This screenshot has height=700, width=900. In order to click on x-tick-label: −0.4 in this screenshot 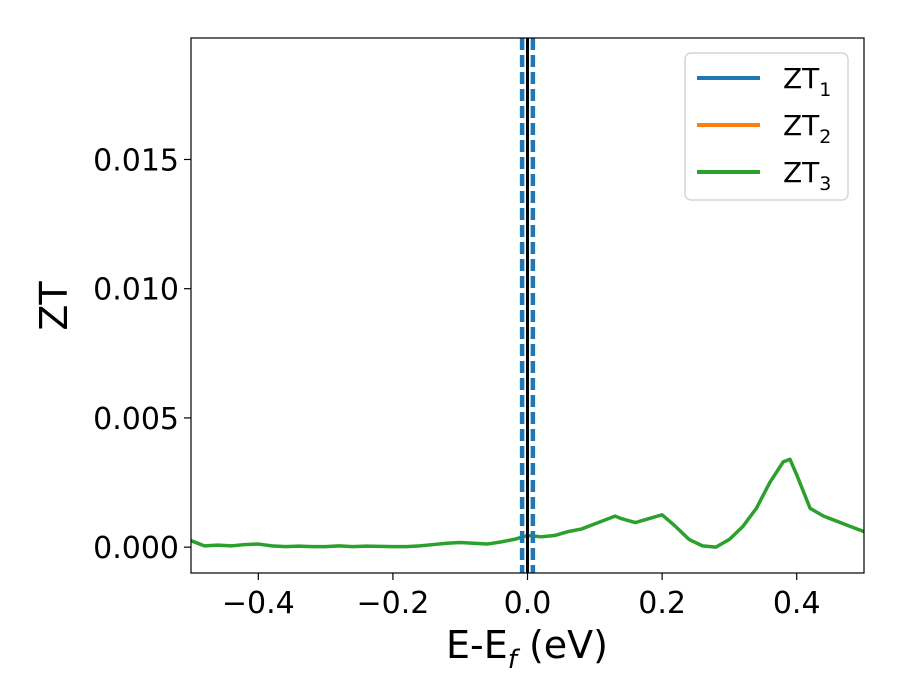, I will do `click(258, 603)`.